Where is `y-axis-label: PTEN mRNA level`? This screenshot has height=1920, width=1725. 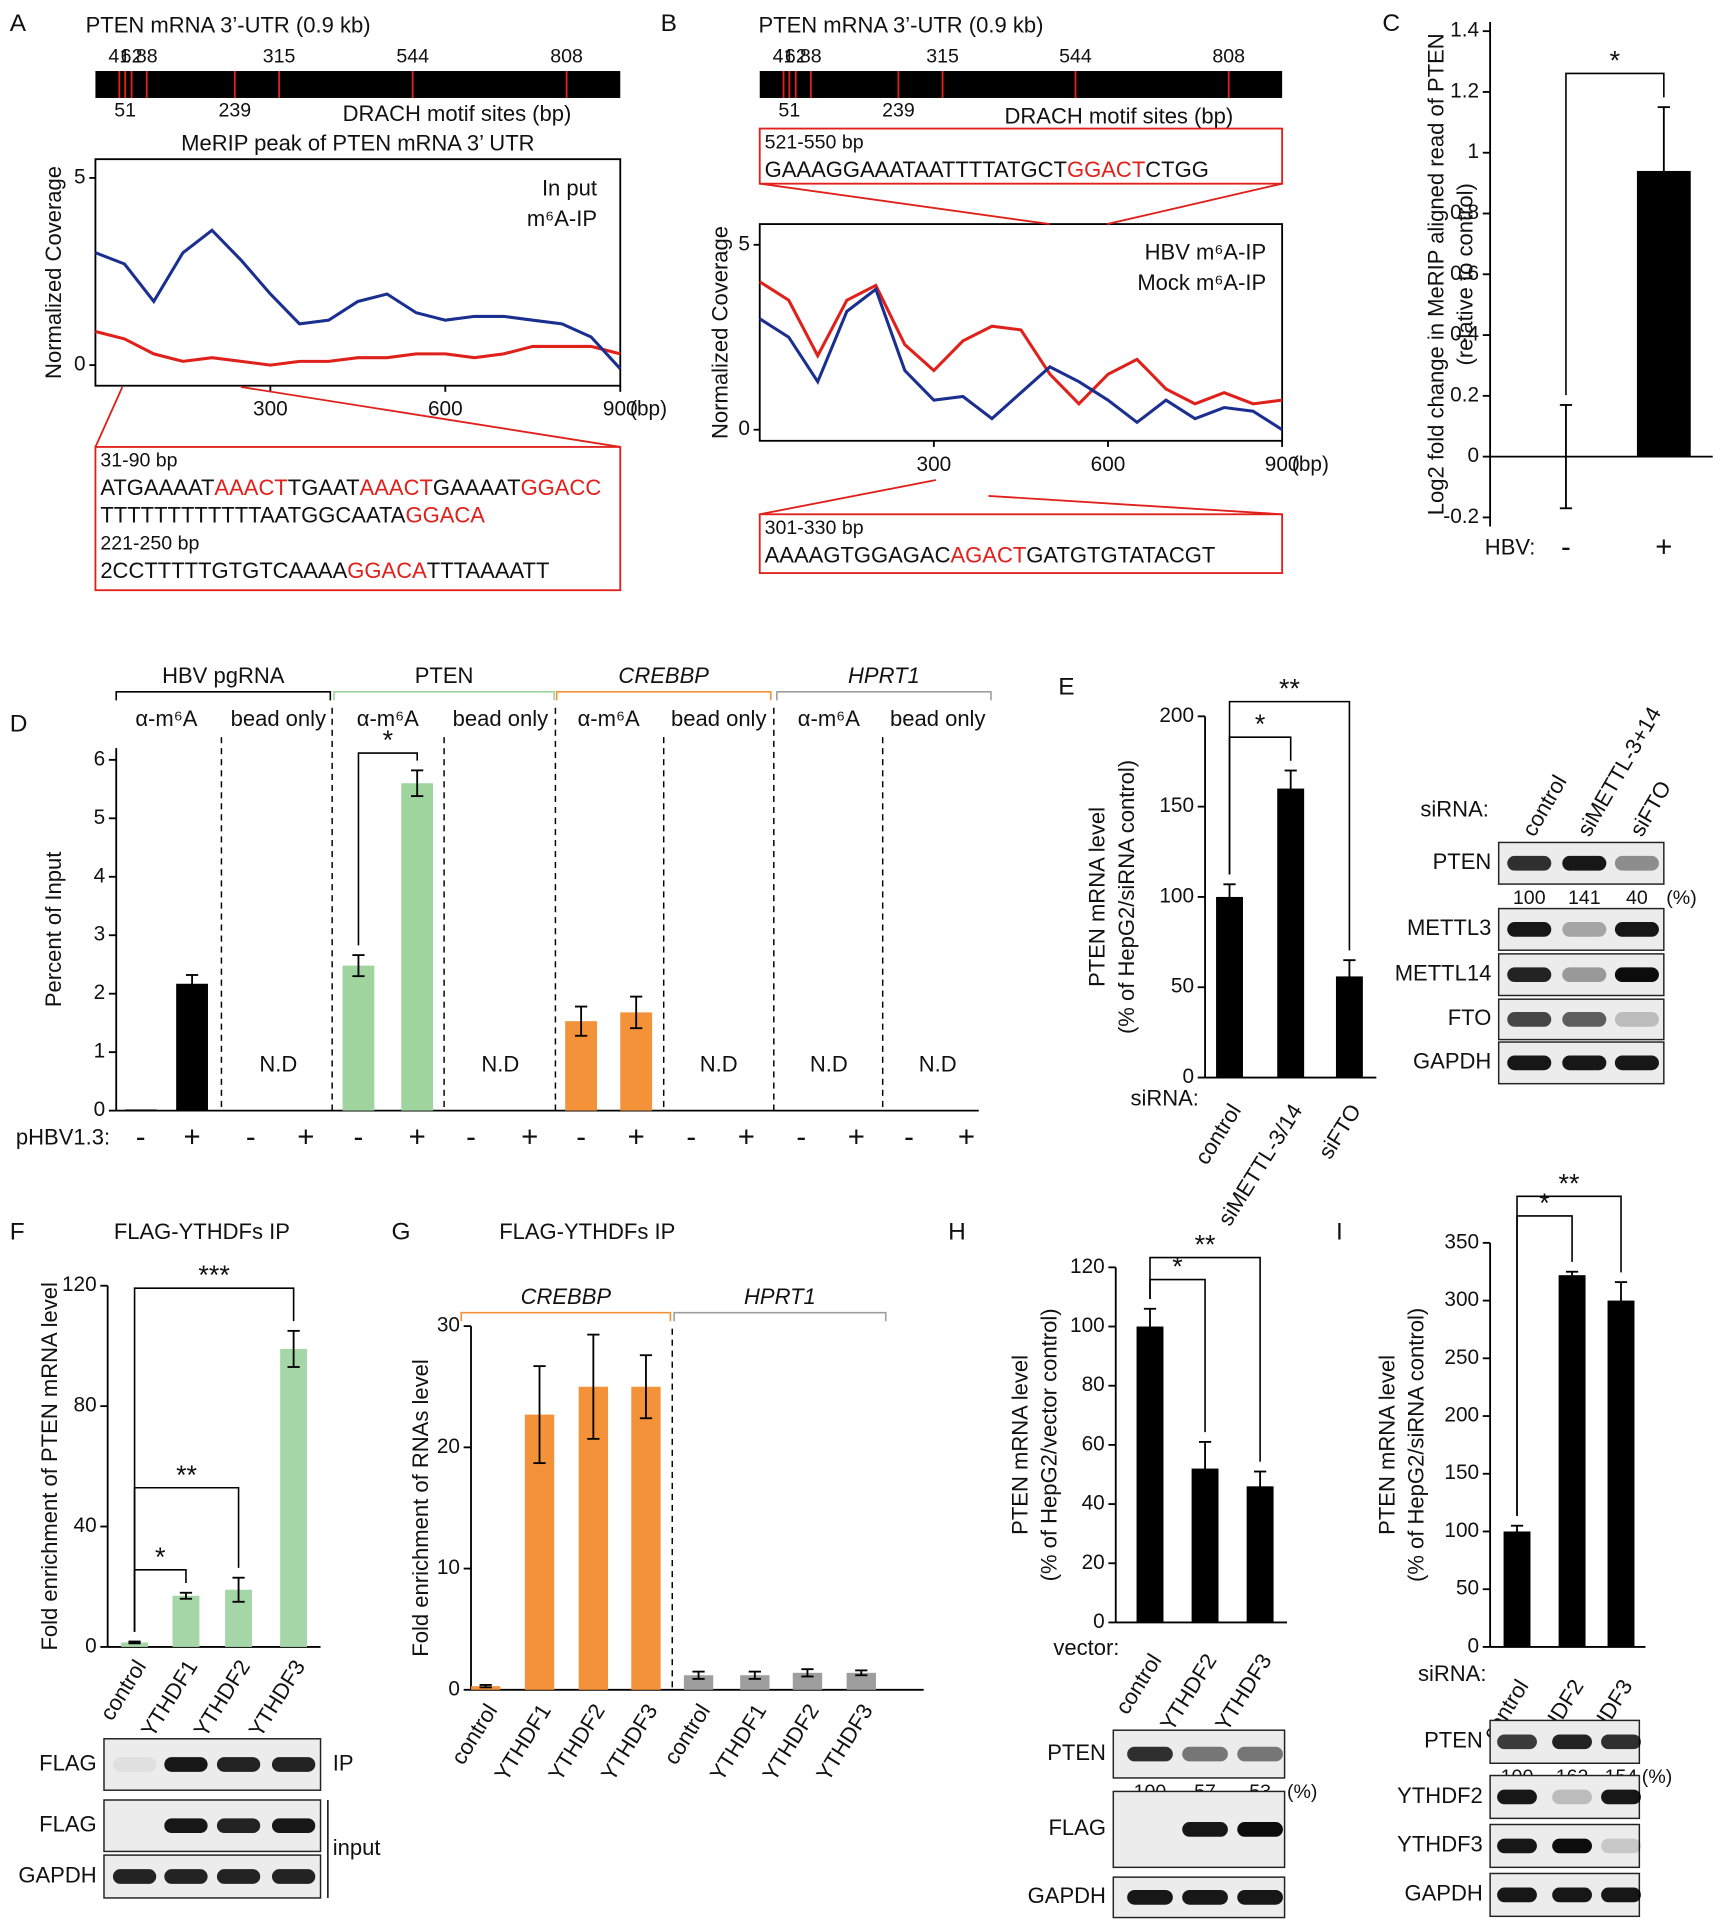 y-axis-label: PTEN mRNA level is located at coordinates (1096, 897).